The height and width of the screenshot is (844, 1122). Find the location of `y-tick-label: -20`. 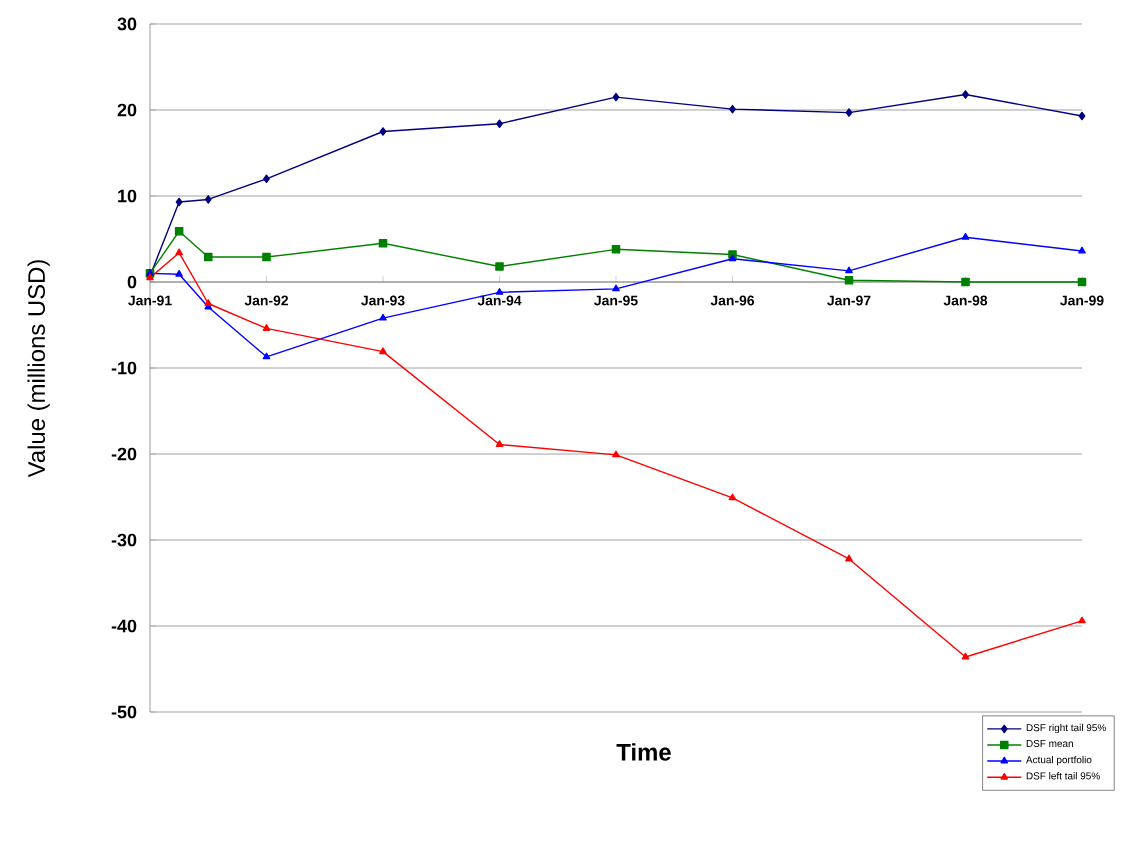

y-tick-label: -20 is located at coordinates (124, 454).